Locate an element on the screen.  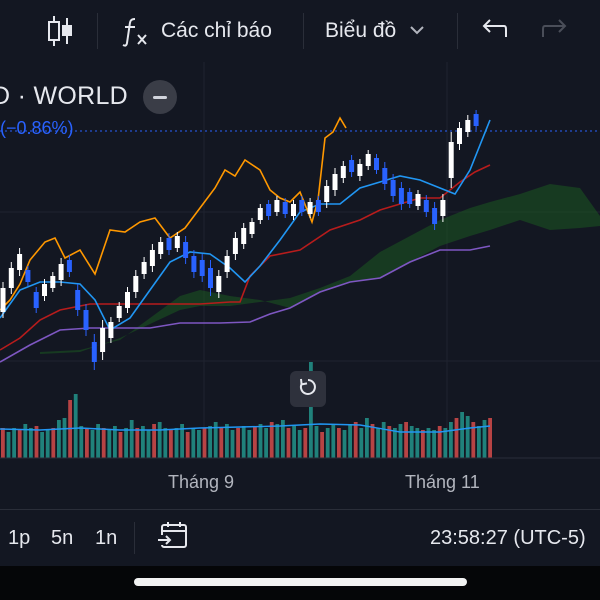
interval-1n: 1n is located at coordinates (106, 537).